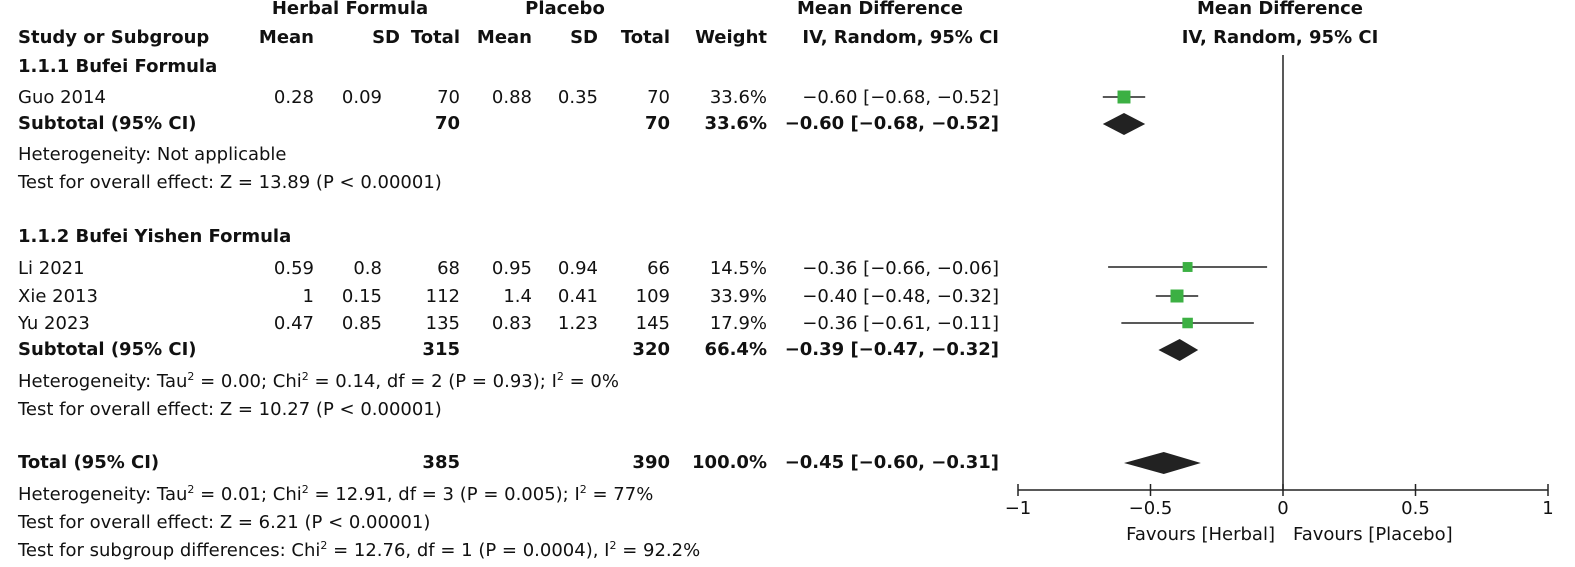 Image resolution: width=1575 pixels, height=567 pixels. What do you see at coordinates (442, 296) in the screenshot?
I see `study-herbal-total: 112` at bounding box center [442, 296].